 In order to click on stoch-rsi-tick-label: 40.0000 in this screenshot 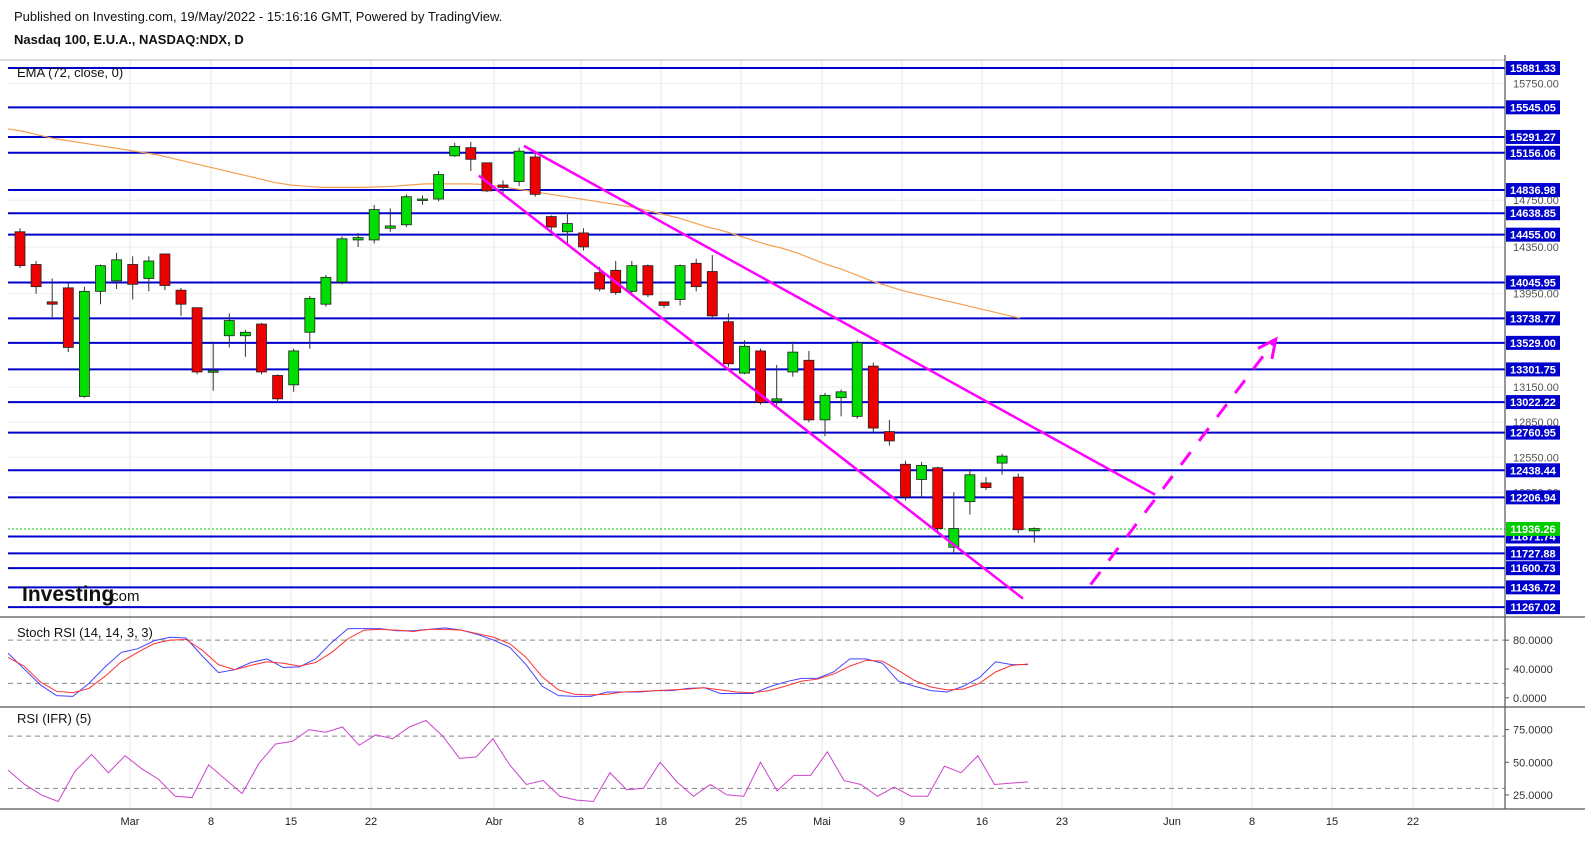, I will do `click(1533, 670)`.